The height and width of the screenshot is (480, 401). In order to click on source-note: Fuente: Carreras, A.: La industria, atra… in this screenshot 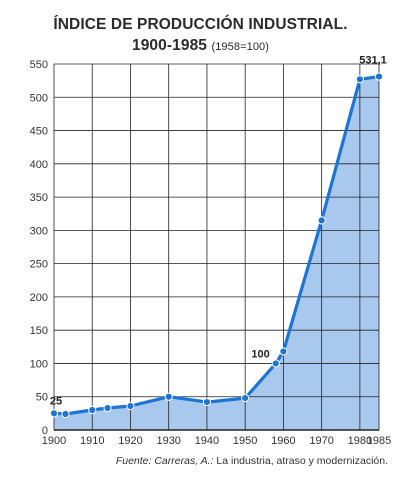, I will do `click(194, 461)`.